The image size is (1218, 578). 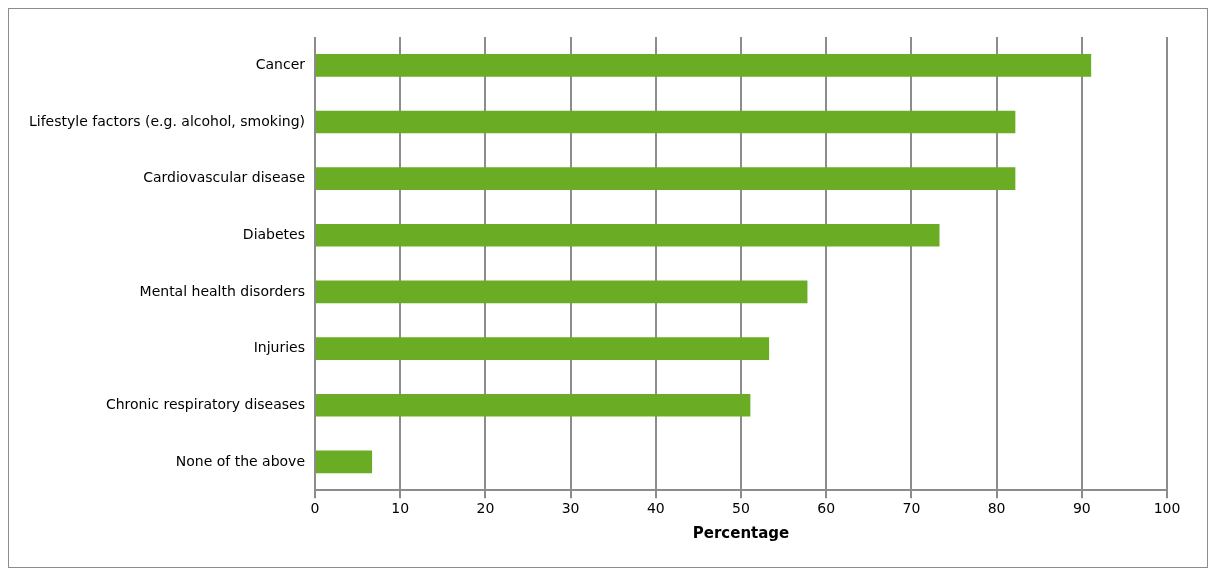 What do you see at coordinates (996, 508) in the screenshot?
I see `x-tick-label: 80` at bounding box center [996, 508].